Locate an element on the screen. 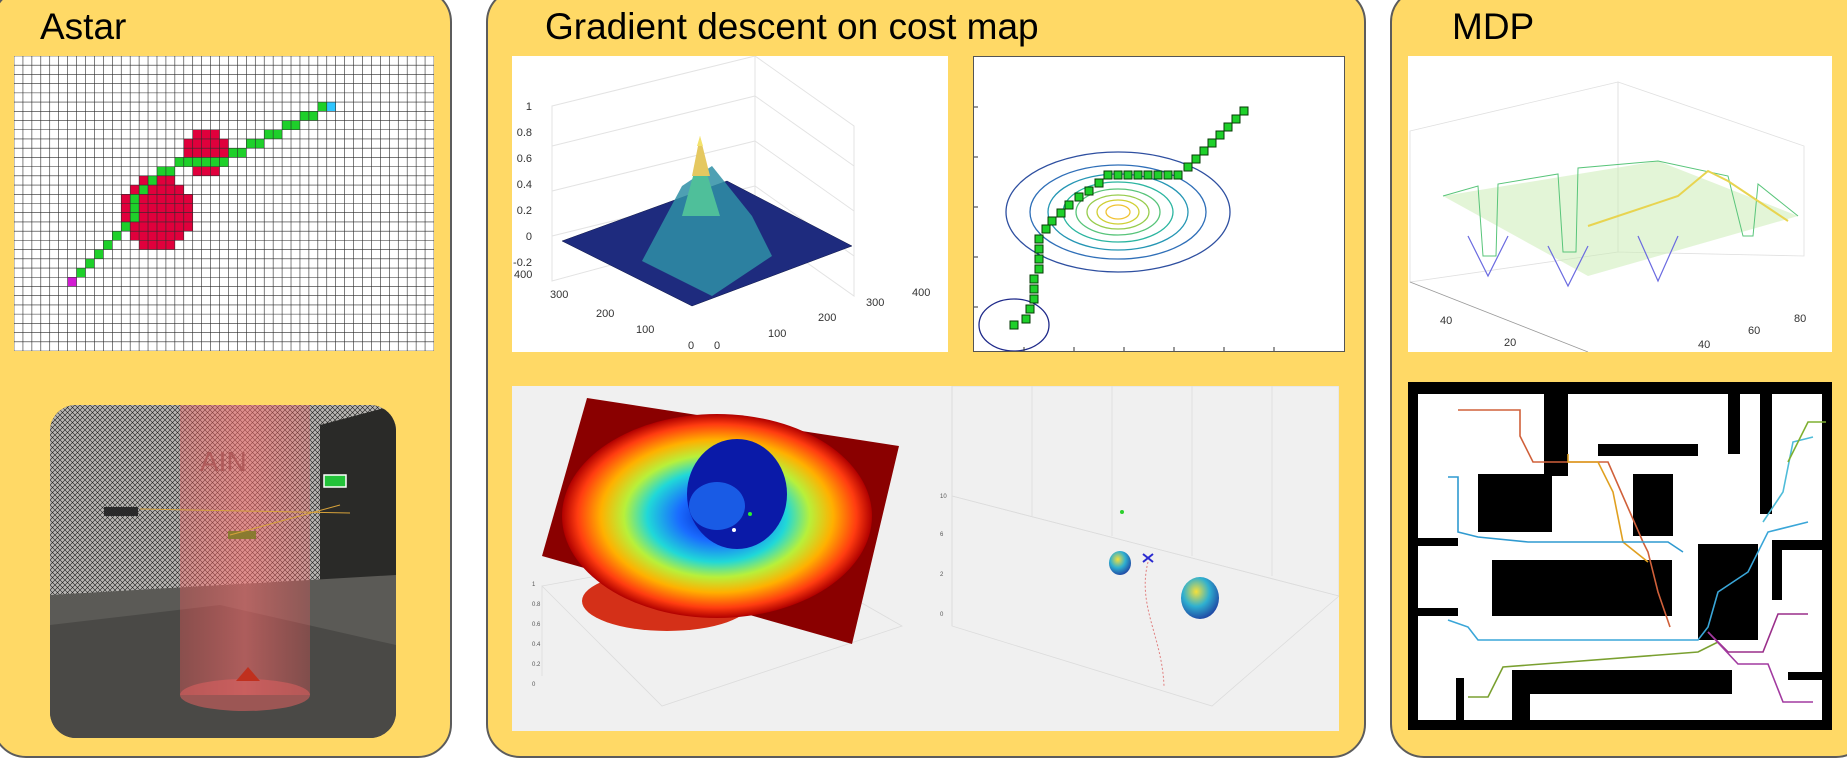 This screenshot has width=1847, height=758. astar-grid is located at coordinates (224, 203).